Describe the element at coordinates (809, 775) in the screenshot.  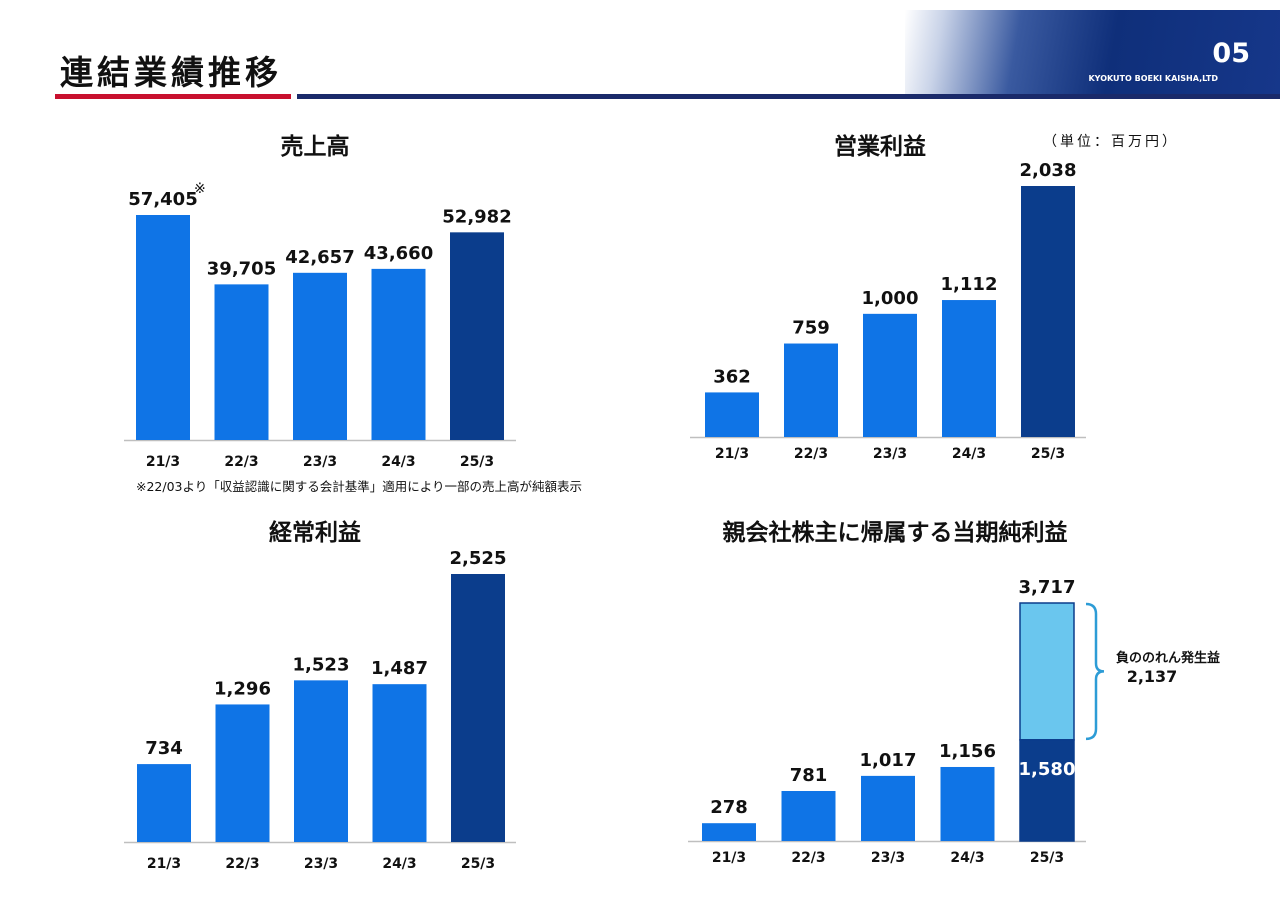
I see `bar-value-label: 781` at that location.